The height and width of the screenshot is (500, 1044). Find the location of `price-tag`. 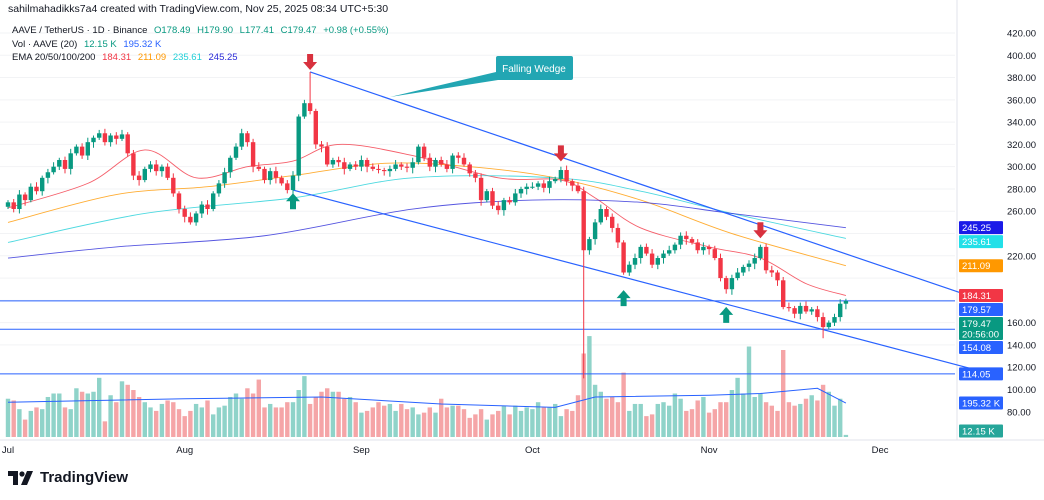

price-tag is located at coordinates (981, 296).